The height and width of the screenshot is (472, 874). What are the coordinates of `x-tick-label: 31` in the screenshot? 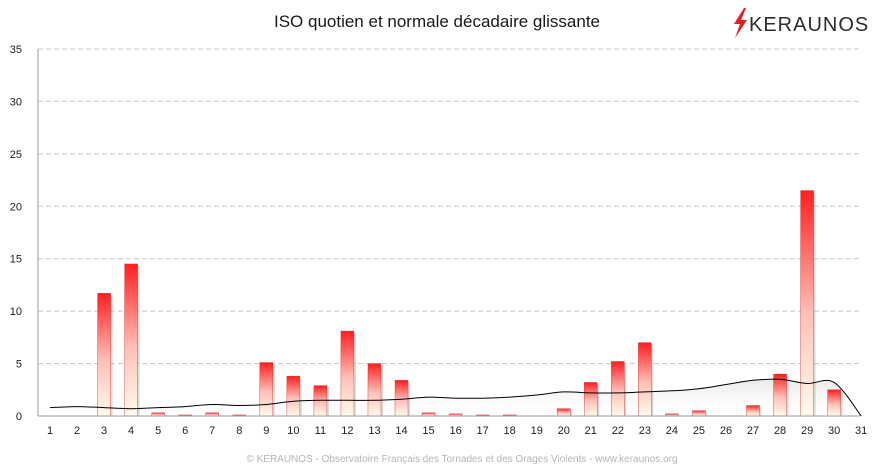 It's located at (861, 431).